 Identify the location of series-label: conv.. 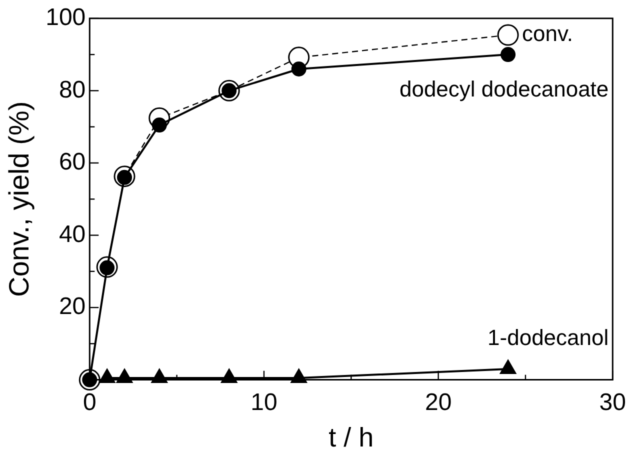
(548, 33).